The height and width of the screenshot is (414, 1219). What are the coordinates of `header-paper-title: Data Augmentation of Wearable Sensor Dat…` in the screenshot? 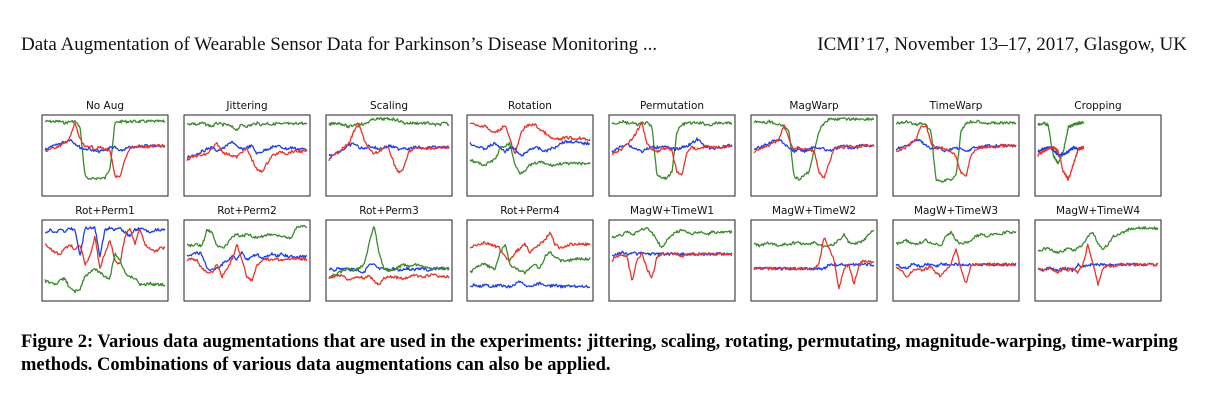 It's located at (339, 44).